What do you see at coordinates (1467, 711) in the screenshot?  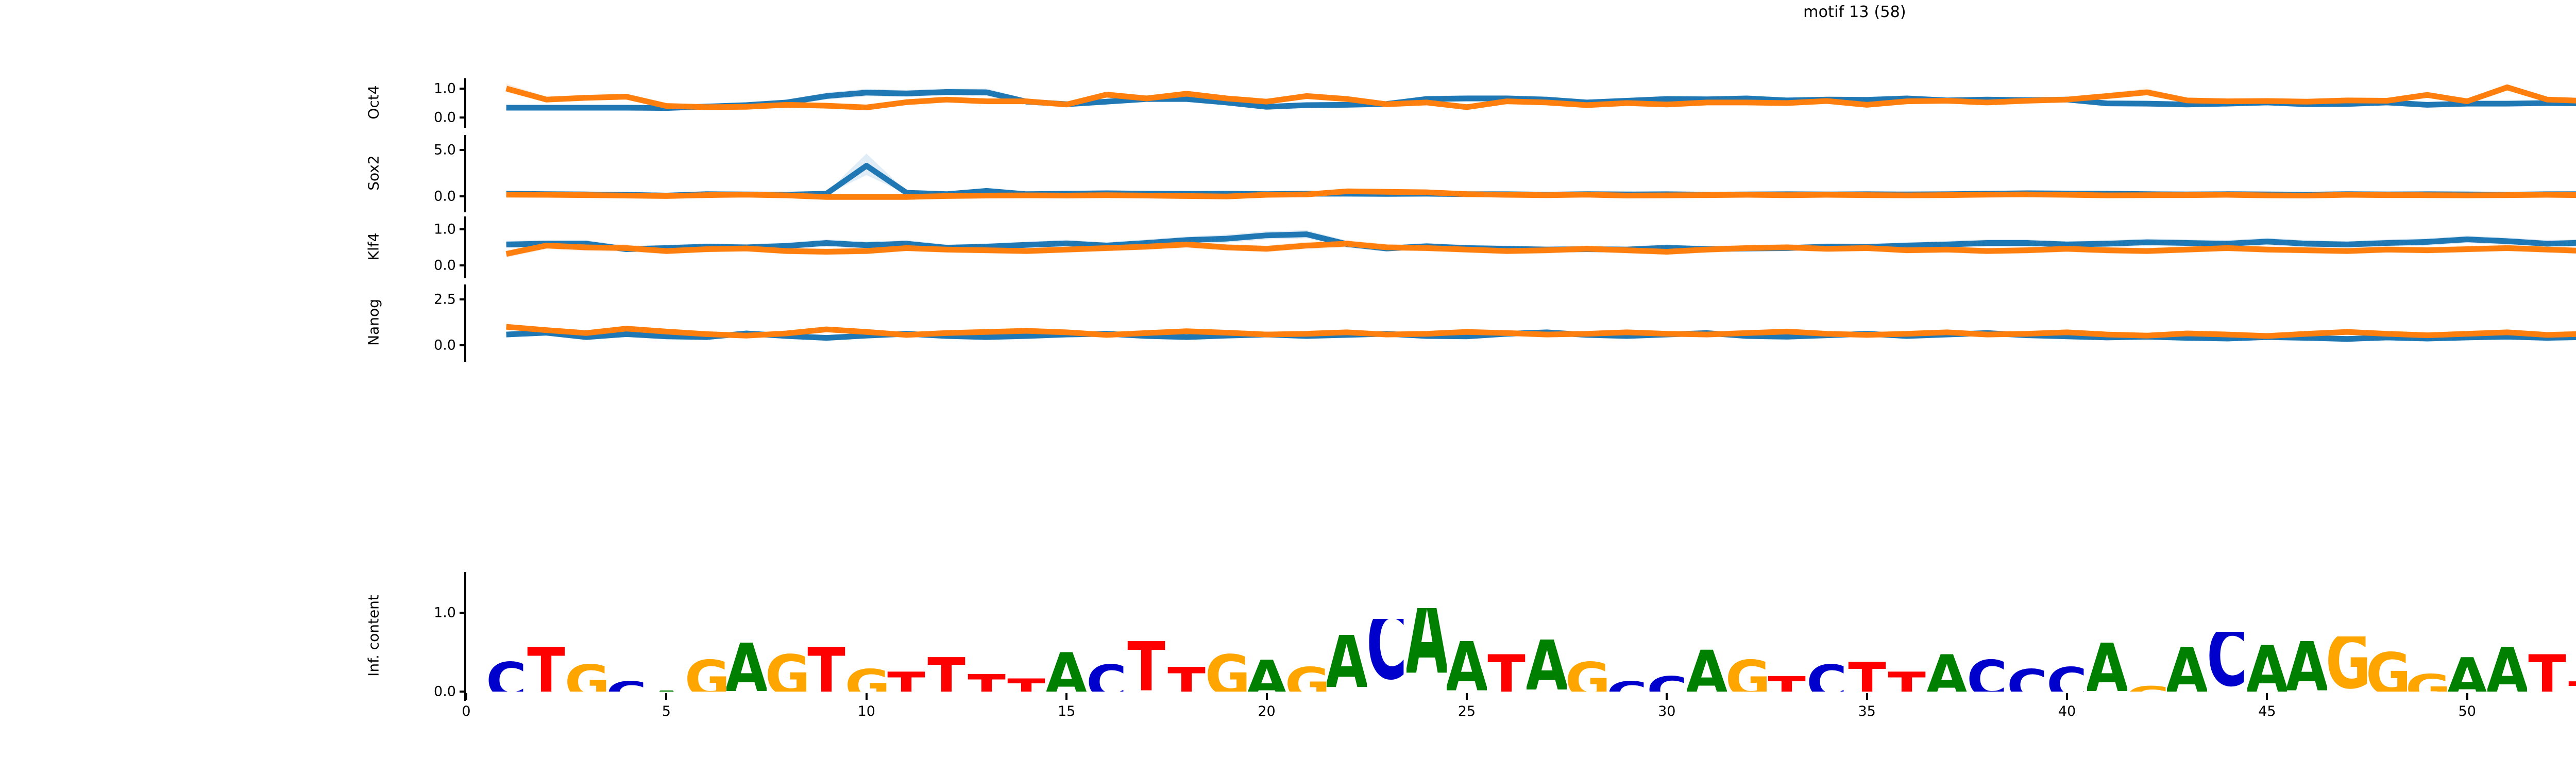 I see `x-axis-tick-label: 25` at bounding box center [1467, 711].